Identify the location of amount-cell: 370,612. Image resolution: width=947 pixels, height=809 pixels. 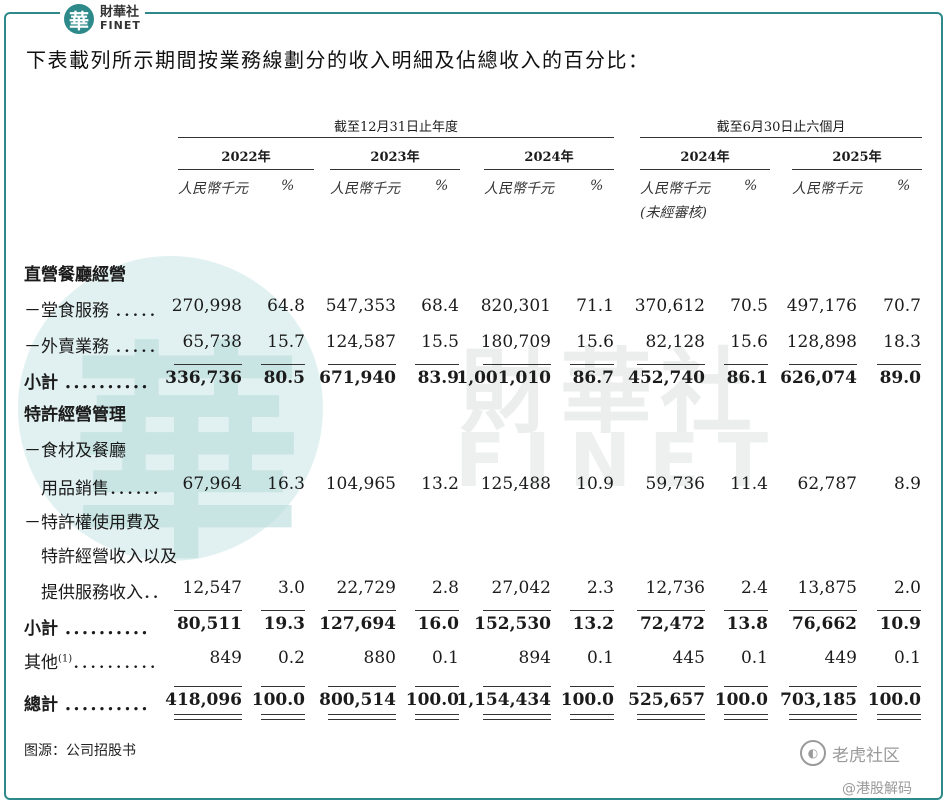
(669, 306).